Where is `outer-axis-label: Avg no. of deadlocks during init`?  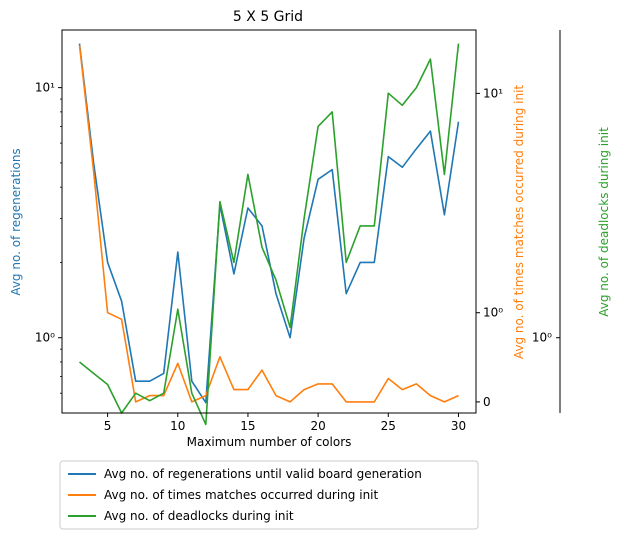
outer-axis-label: Avg no. of deadlocks during init is located at coordinates (604, 222).